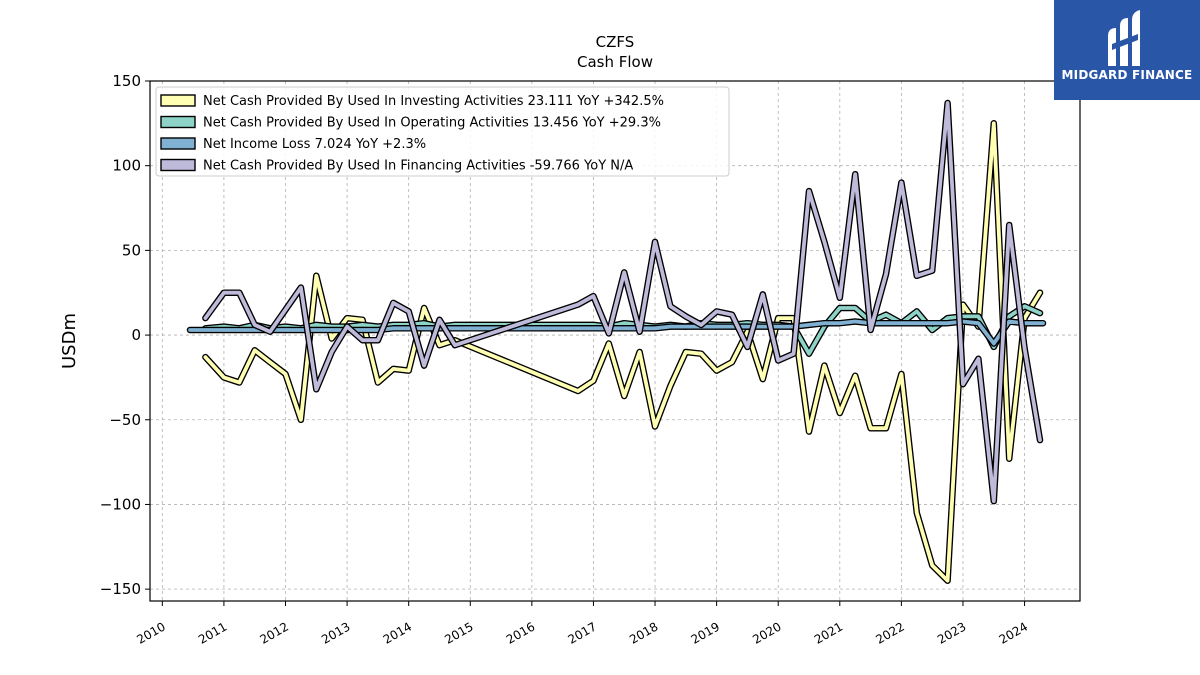 The image size is (1200, 675). Describe the element at coordinates (766, 632) in the screenshot. I see `x-tick-label: 2020` at that location.